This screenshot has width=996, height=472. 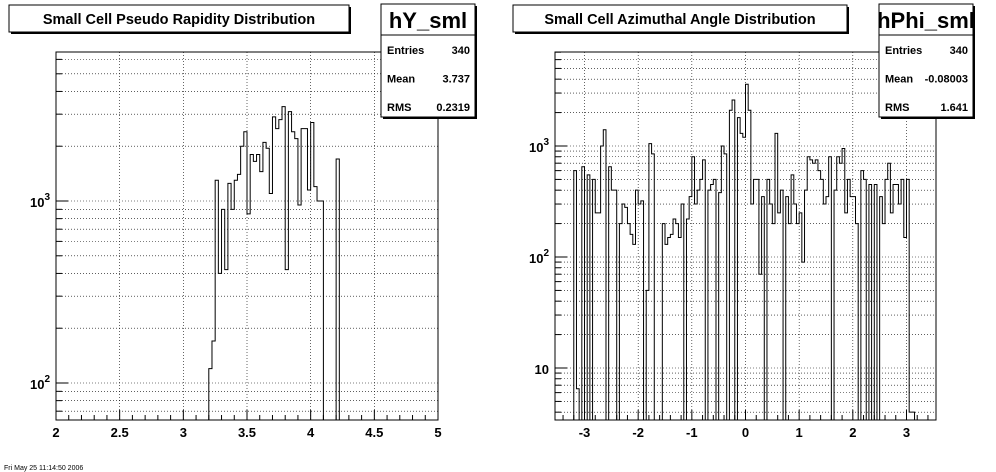 I want to click on histogram-line, so click(x=274, y=263).